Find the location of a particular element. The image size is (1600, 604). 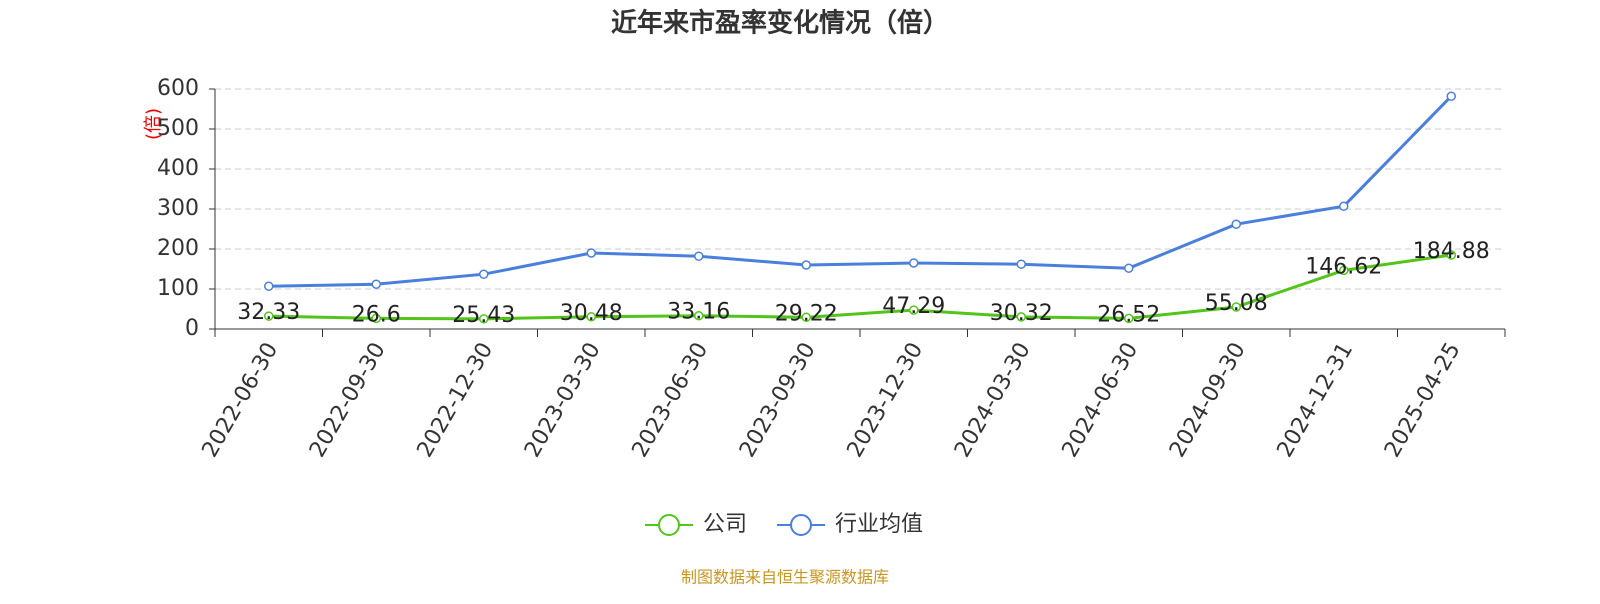

data-label: 33.16 is located at coordinates (698, 312).